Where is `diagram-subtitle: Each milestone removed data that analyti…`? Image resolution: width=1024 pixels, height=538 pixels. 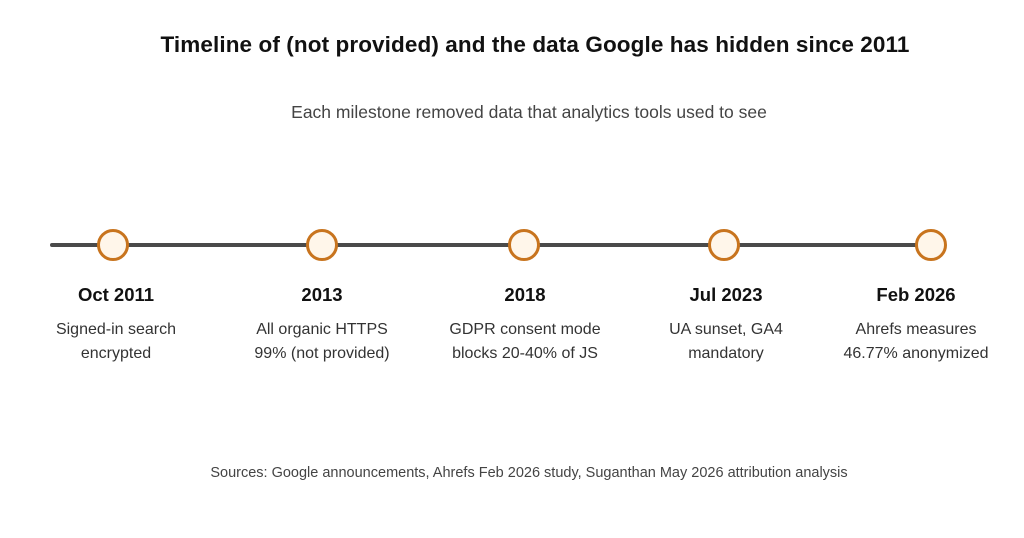
diagram-subtitle: Each milestone removed data that analyti… is located at coordinates (529, 112).